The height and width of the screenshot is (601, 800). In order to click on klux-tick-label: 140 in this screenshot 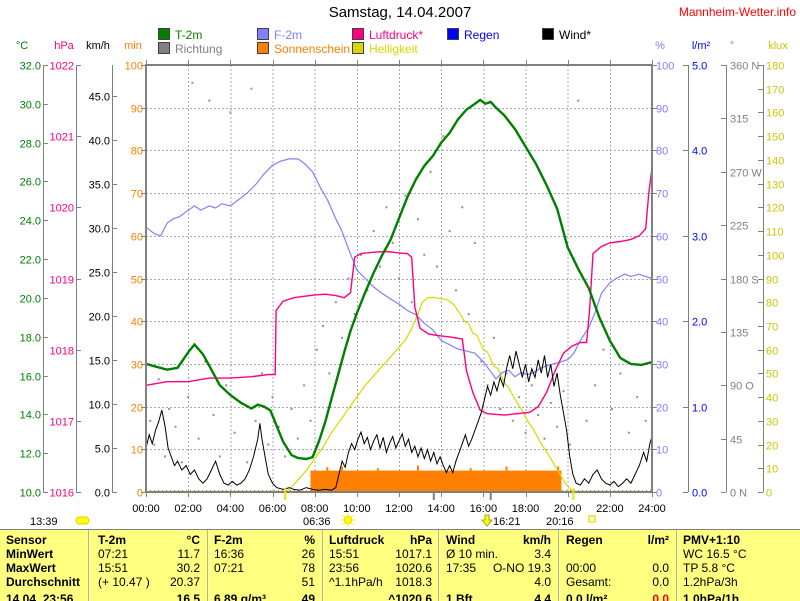, I will do `click(775, 162)`.